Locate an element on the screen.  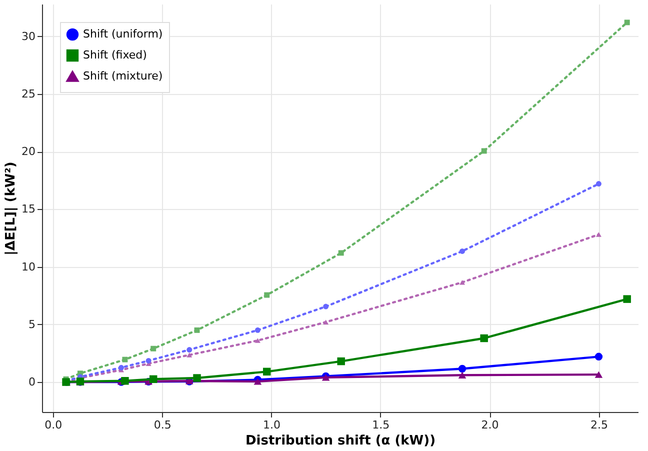
y-tick-label: 0 is located at coordinates (32, 382).